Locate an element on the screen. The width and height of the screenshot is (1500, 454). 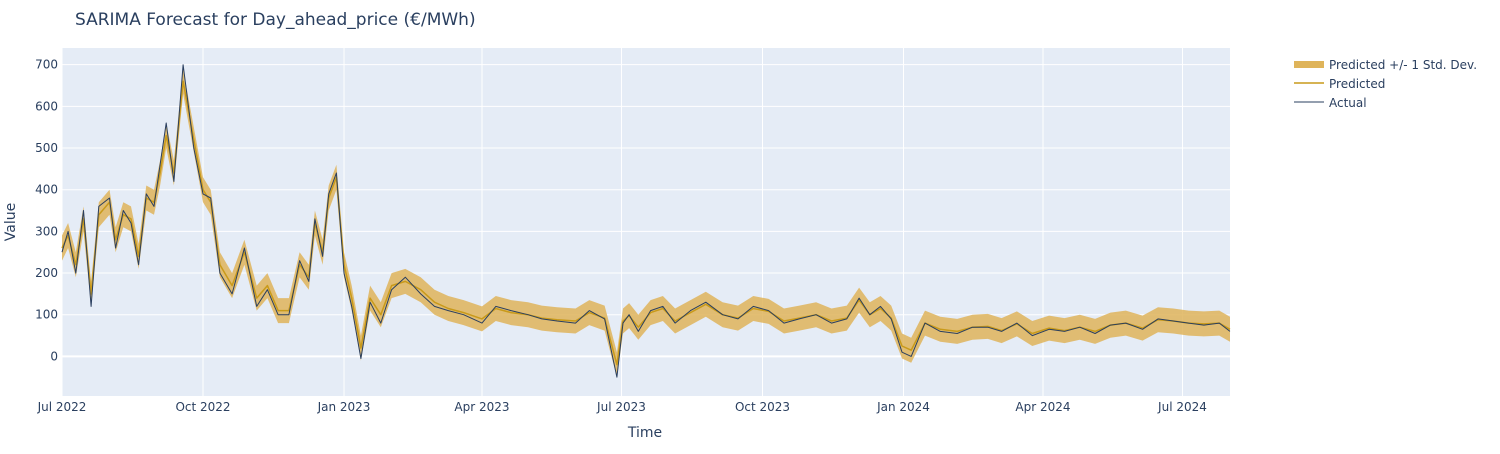
legend-band-swatch is located at coordinates (1309, 64).